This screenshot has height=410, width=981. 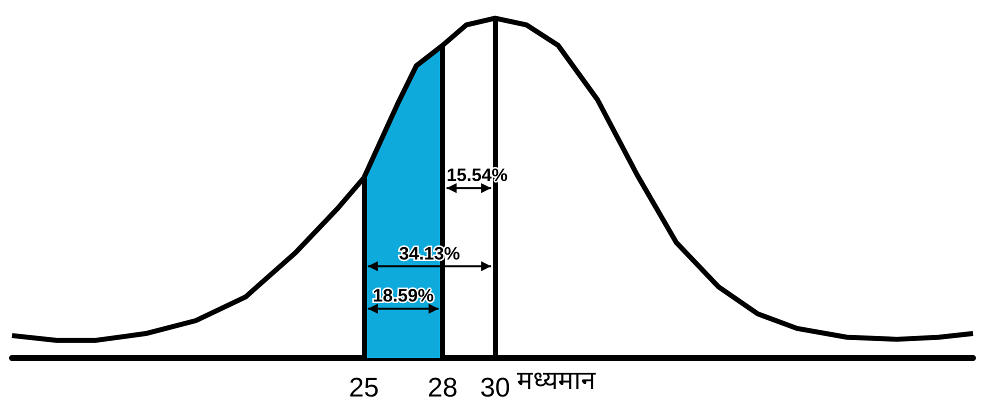 I want to click on x-tick-label: 28, so click(x=443, y=387).